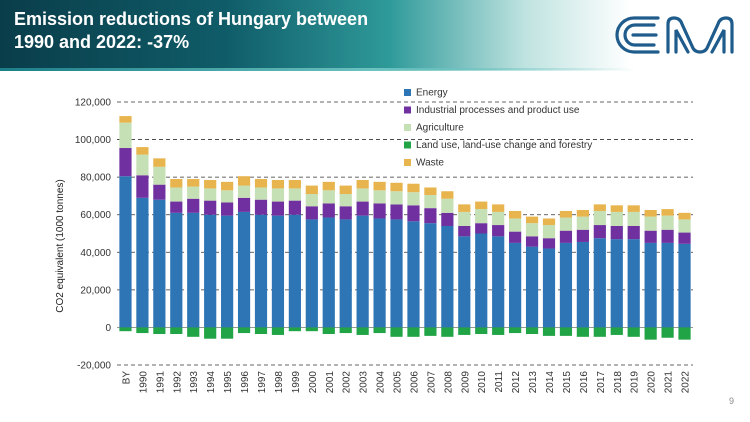 The width and height of the screenshot is (750, 422). What do you see at coordinates (407, 92) in the screenshot?
I see `legend-swatch-energy` at bounding box center [407, 92].